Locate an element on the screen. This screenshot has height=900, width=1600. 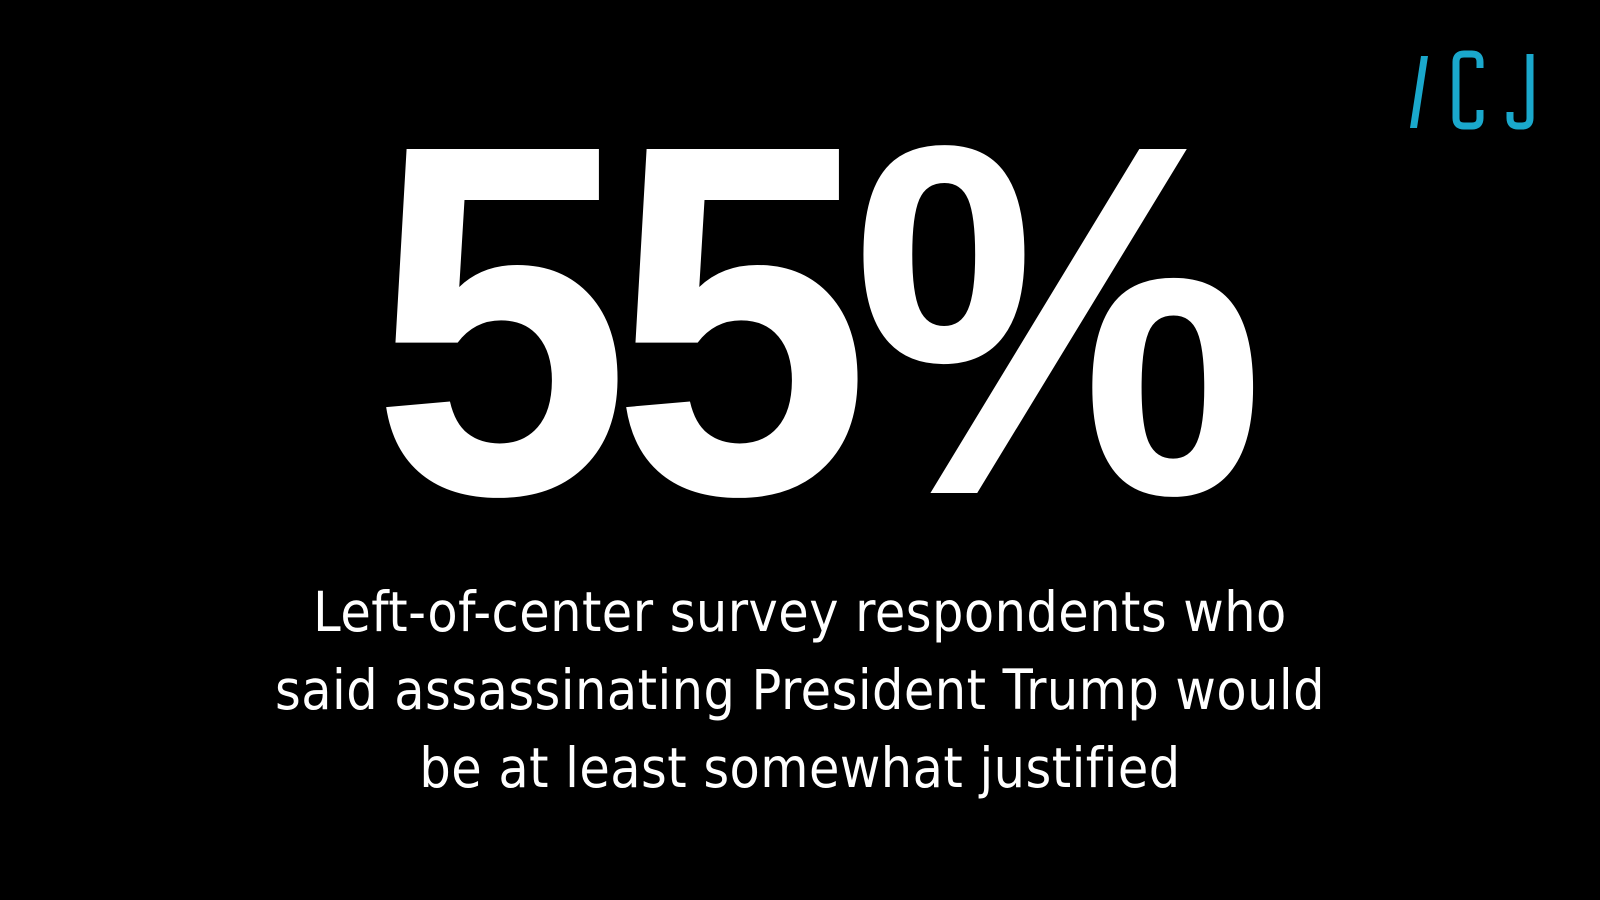
cj-logo-icon is located at coordinates (1472, 90).